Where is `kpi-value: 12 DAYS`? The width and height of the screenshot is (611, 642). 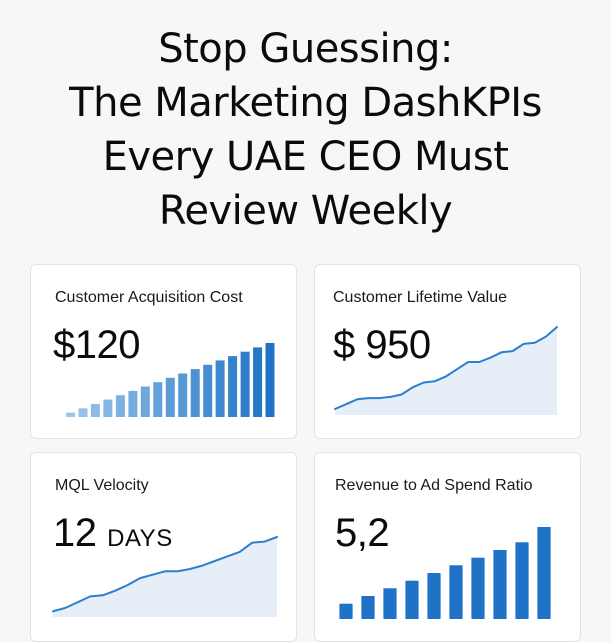
kpi-value: 12 DAYS is located at coordinates (113, 533).